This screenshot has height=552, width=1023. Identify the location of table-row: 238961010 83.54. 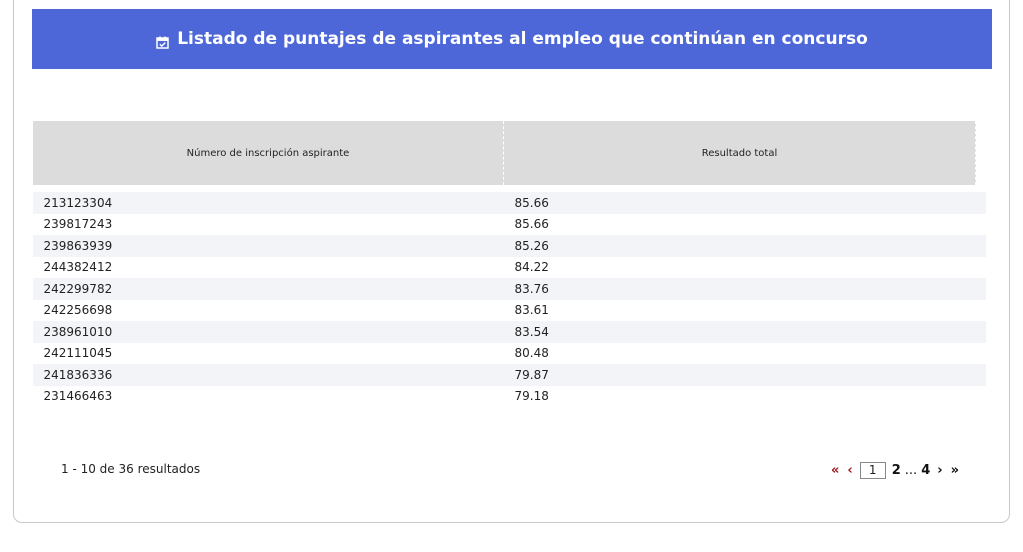
(509, 332).